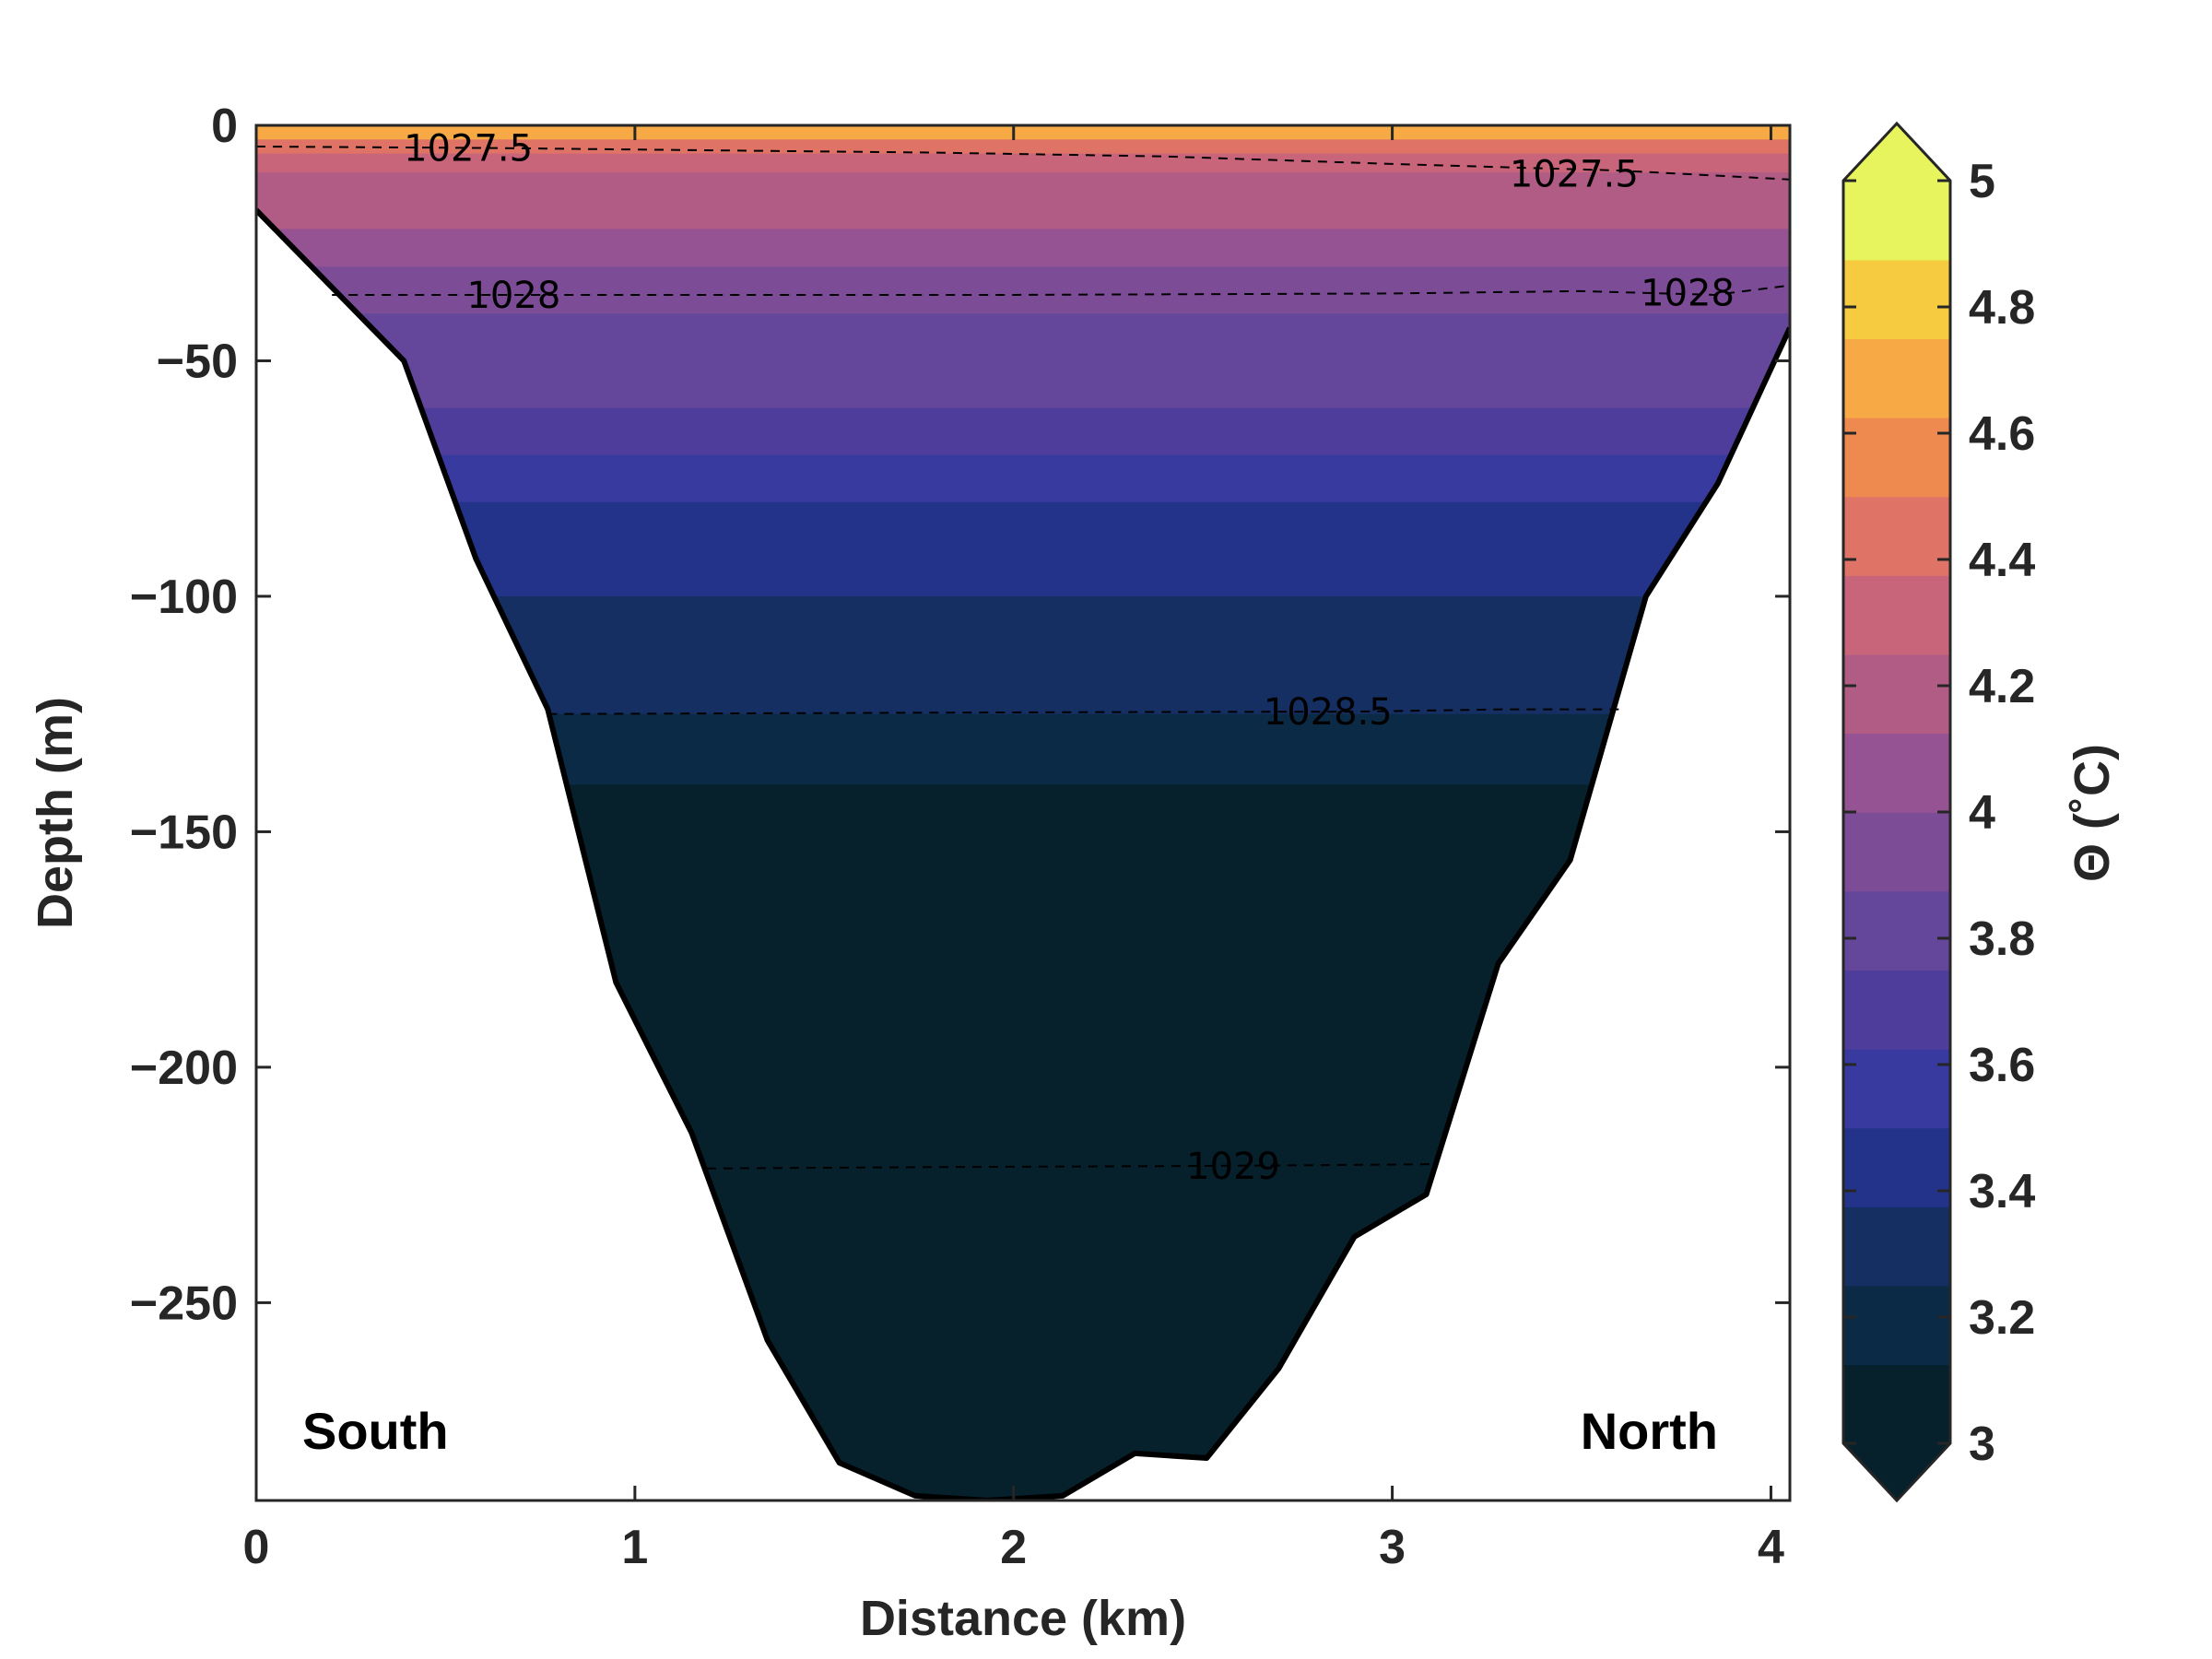 The image size is (2212, 1659). Describe the element at coordinates (197, 361) in the screenshot. I see `y-tick-label: −50` at that location.